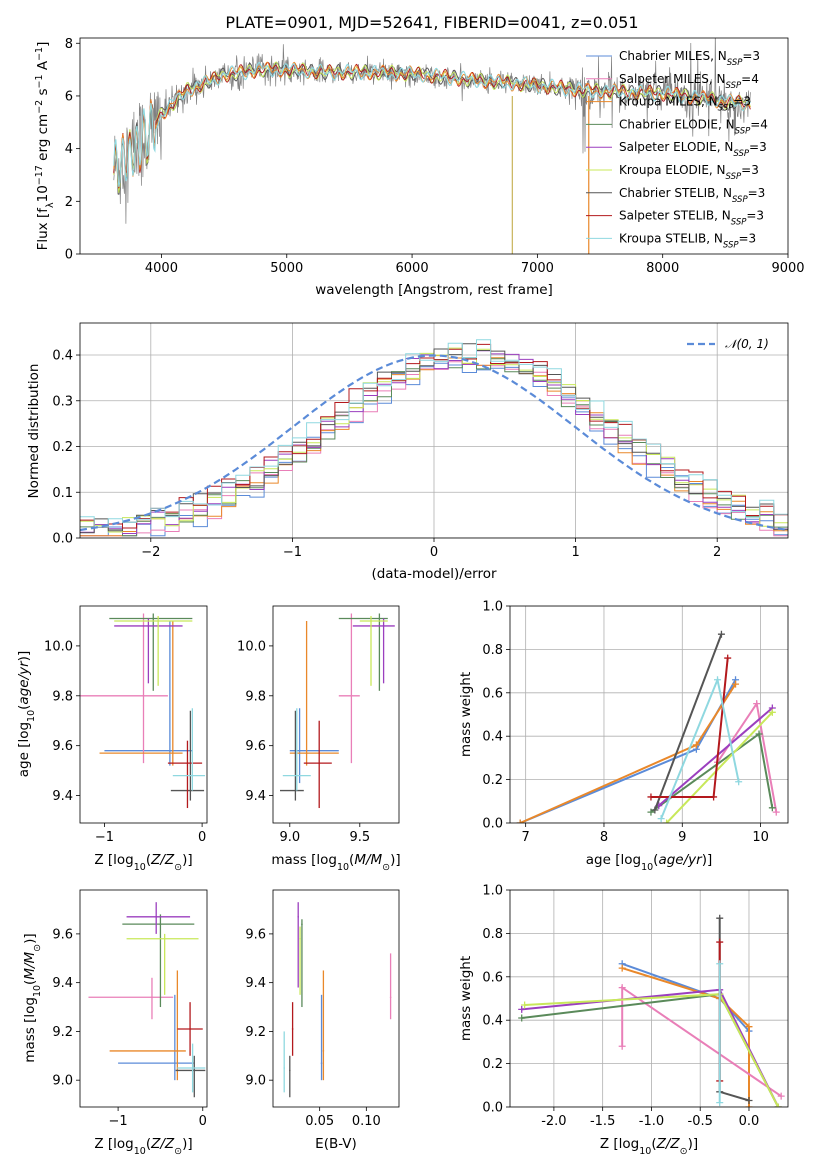  Describe the element at coordinates (104, 837) in the screenshot. I see `x-tick-label: −1` at that location.